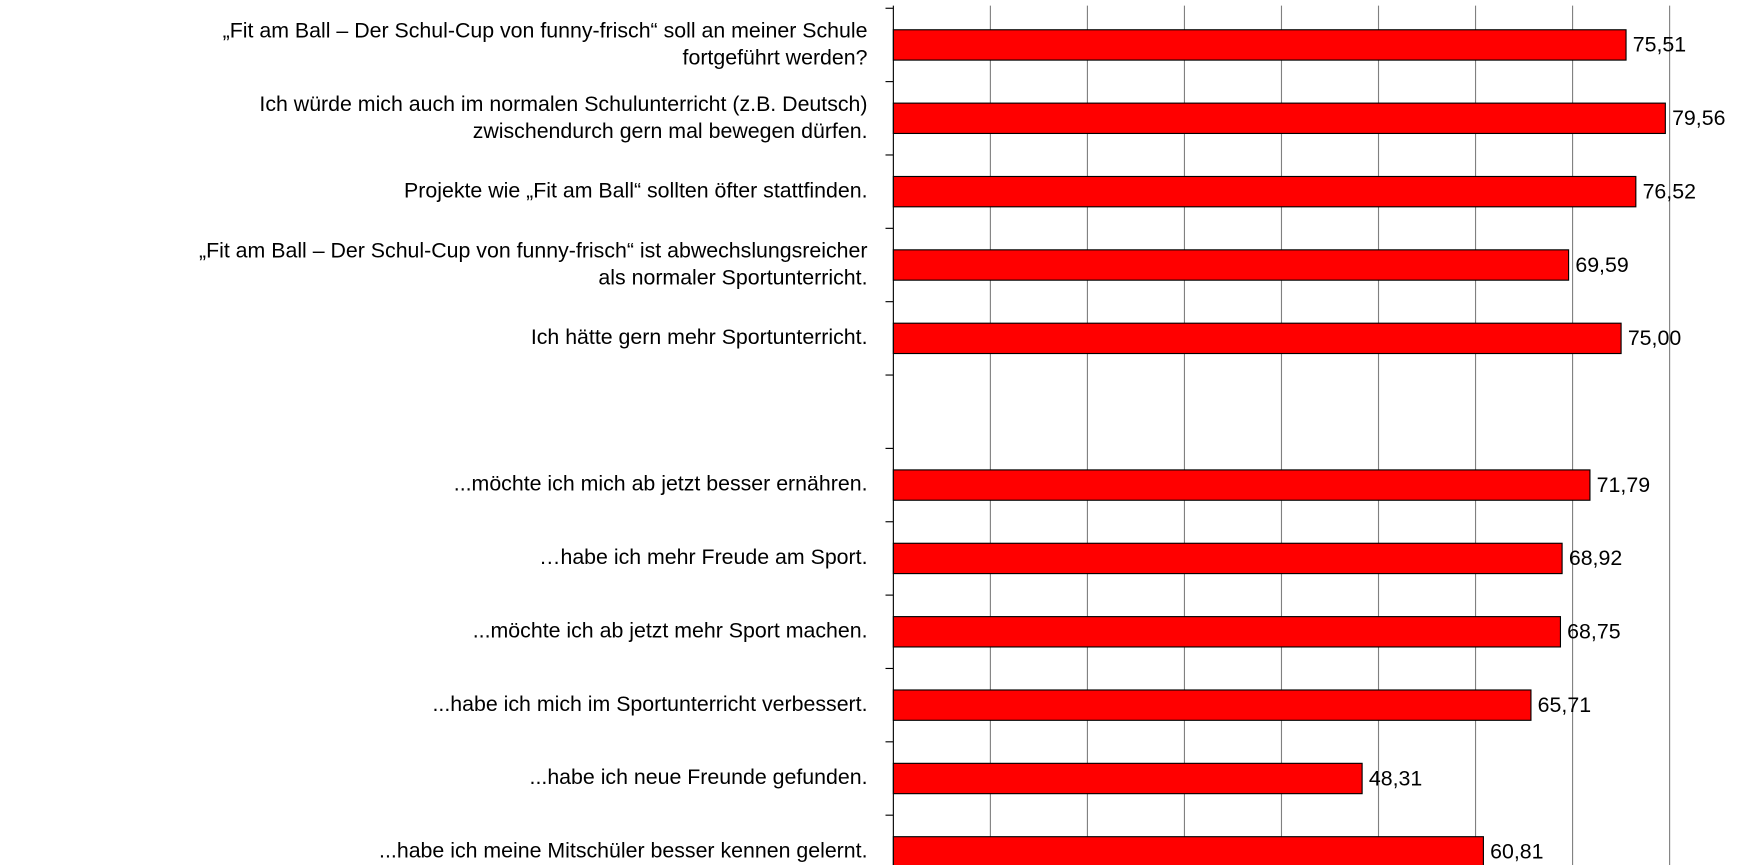 The height and width of the screenshot is (865, 1762). Describe the element at coordinates (703, 557) in the screenshot. I see `y-tick-label: …habe ich mehr Freude am Sport.` at that location.